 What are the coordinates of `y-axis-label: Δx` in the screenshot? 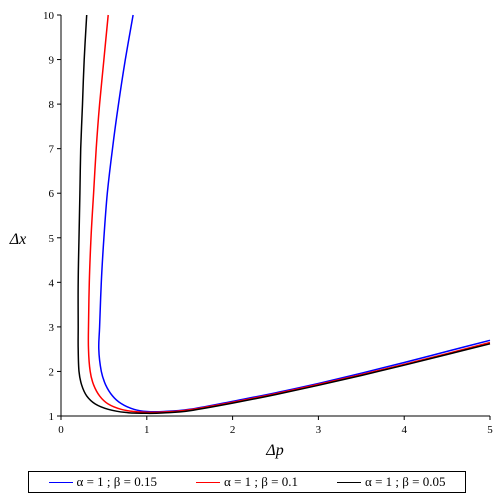 It's located at (18, 239).